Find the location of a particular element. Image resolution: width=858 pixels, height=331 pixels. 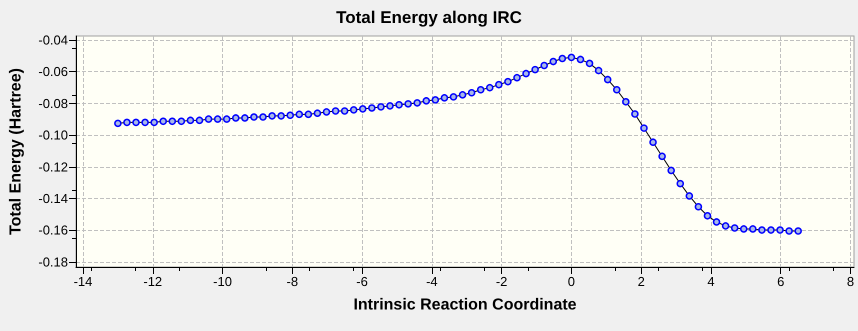

x-tick-label: -10 is located at coordinates (222, 281).